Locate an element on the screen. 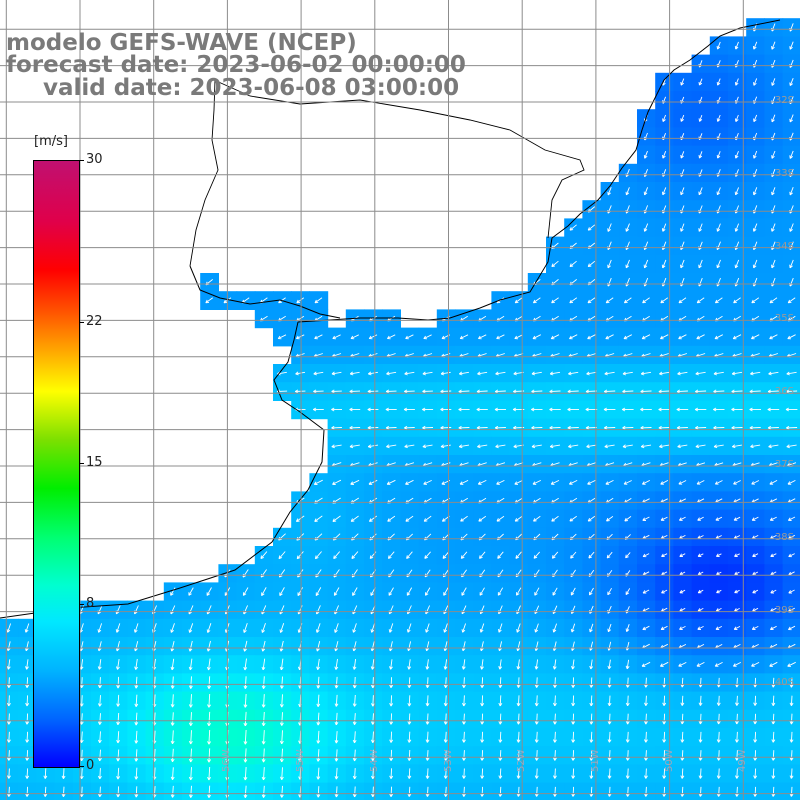  latitude-label: 36S is located at coordinates (784, 392).